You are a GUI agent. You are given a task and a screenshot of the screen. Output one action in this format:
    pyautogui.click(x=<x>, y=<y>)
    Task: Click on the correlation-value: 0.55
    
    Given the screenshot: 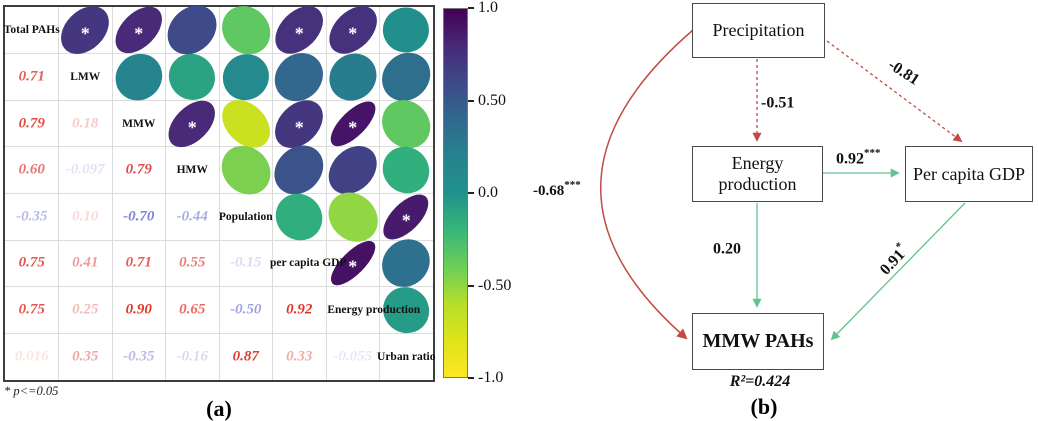 What is the action you would take?
    pyautogui.click(x=192, y=262)
    